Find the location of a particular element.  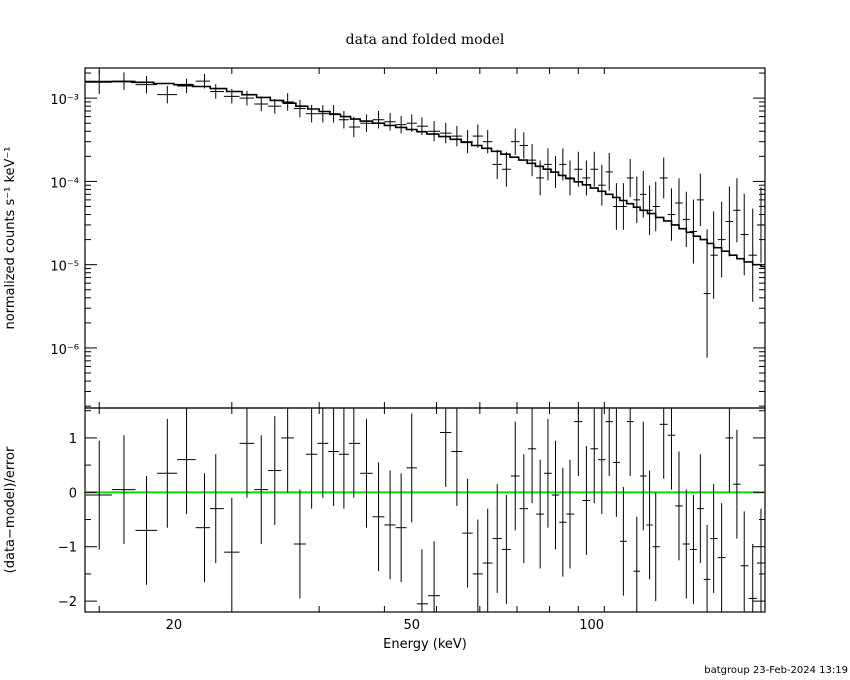

y-tick-label: 10⁻⁵ is located at coordinates (64, 267).